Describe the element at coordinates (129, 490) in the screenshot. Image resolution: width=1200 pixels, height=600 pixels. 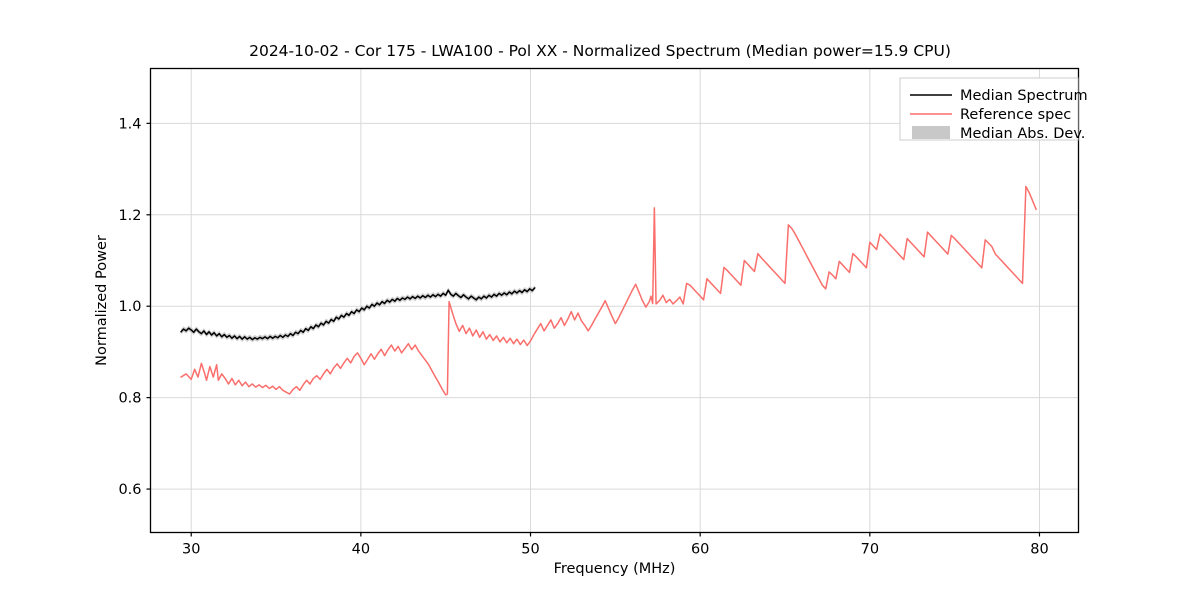
I see `y-tick-label: 0.6` at that location.